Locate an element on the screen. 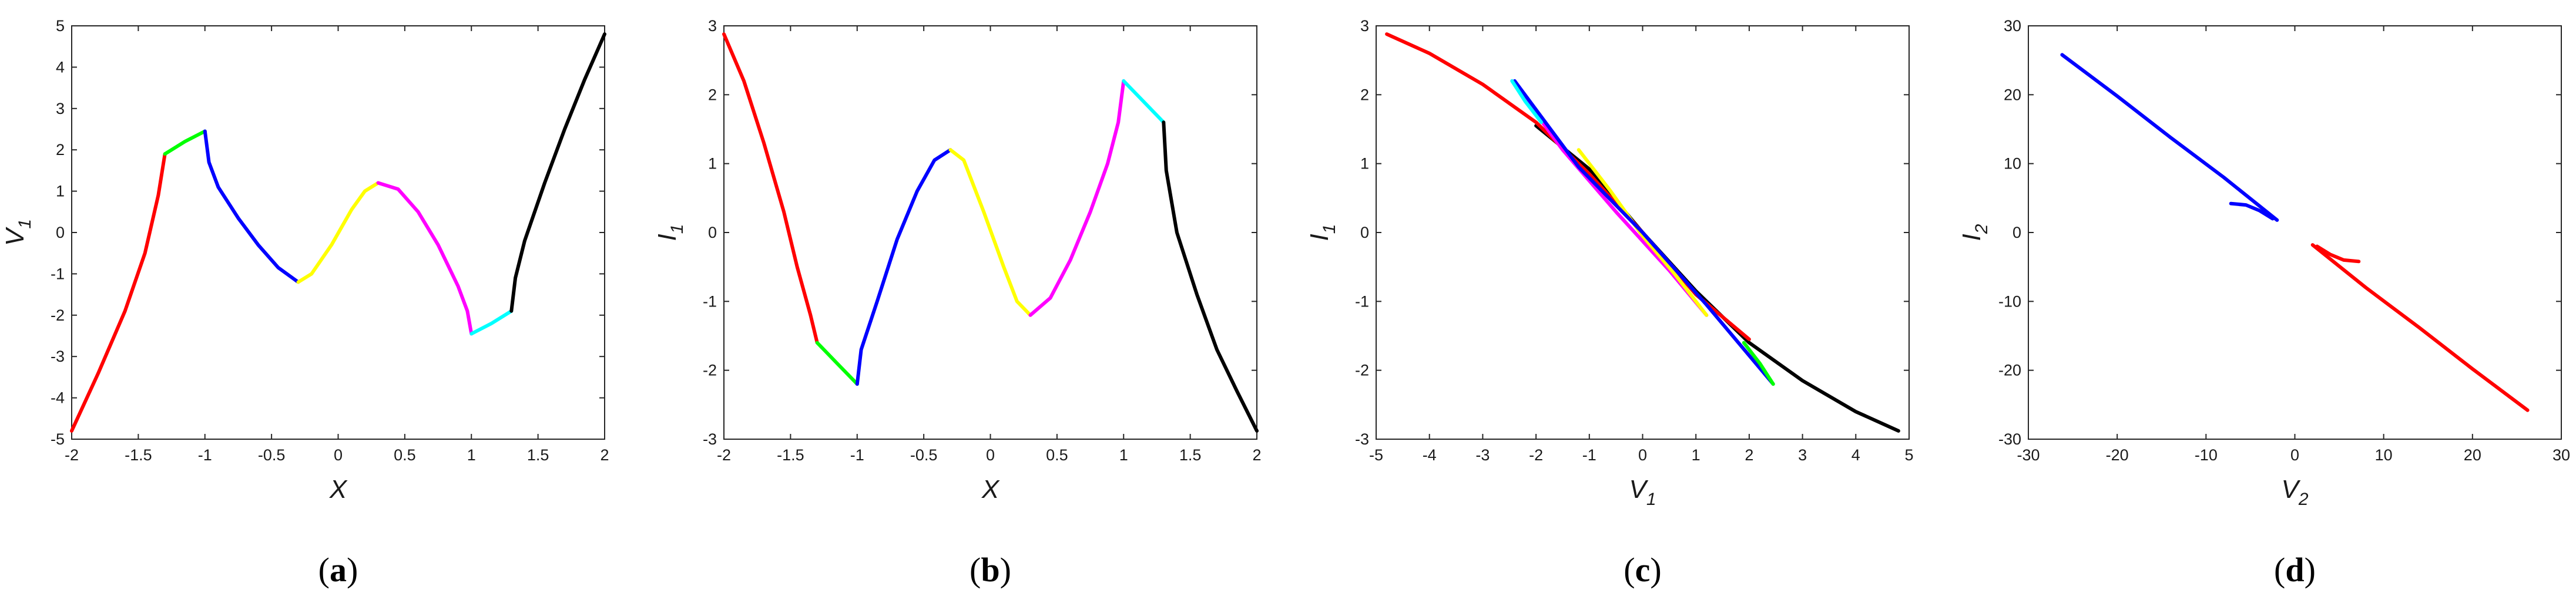 The image size is (2576, 593). x-axis-label-subscript: 1 is located at coordinates (1651, 499).